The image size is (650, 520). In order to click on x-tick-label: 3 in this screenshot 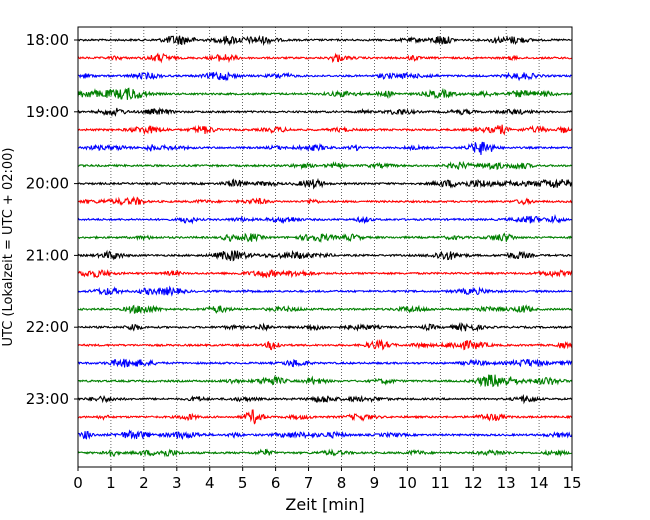, I will do `click(177, 483)`.